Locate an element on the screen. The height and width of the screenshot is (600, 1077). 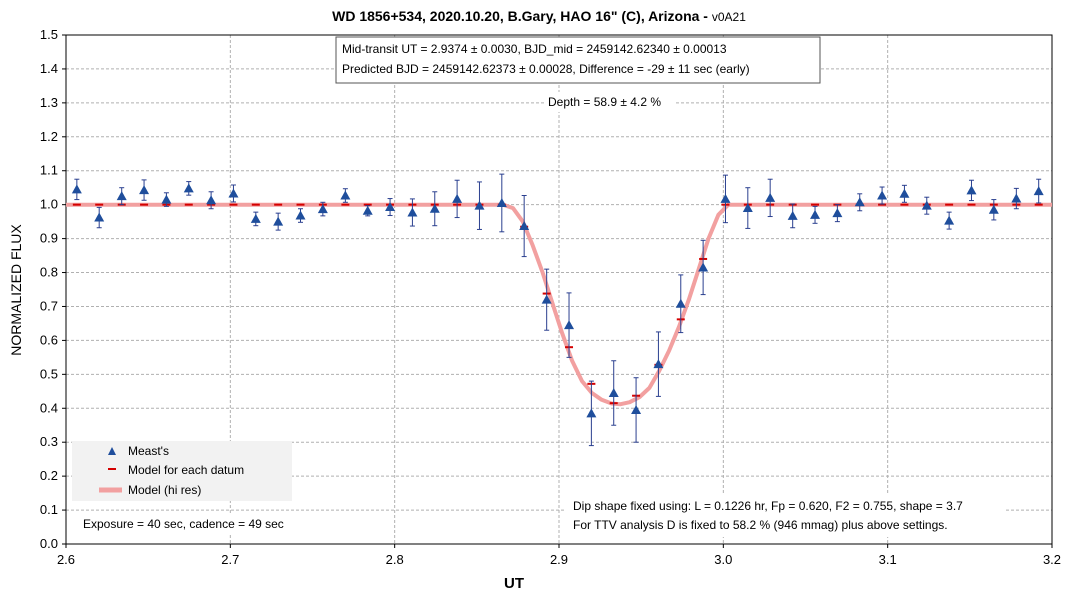
x-tick-label: 2.9 is located at coordinates (559, 559).